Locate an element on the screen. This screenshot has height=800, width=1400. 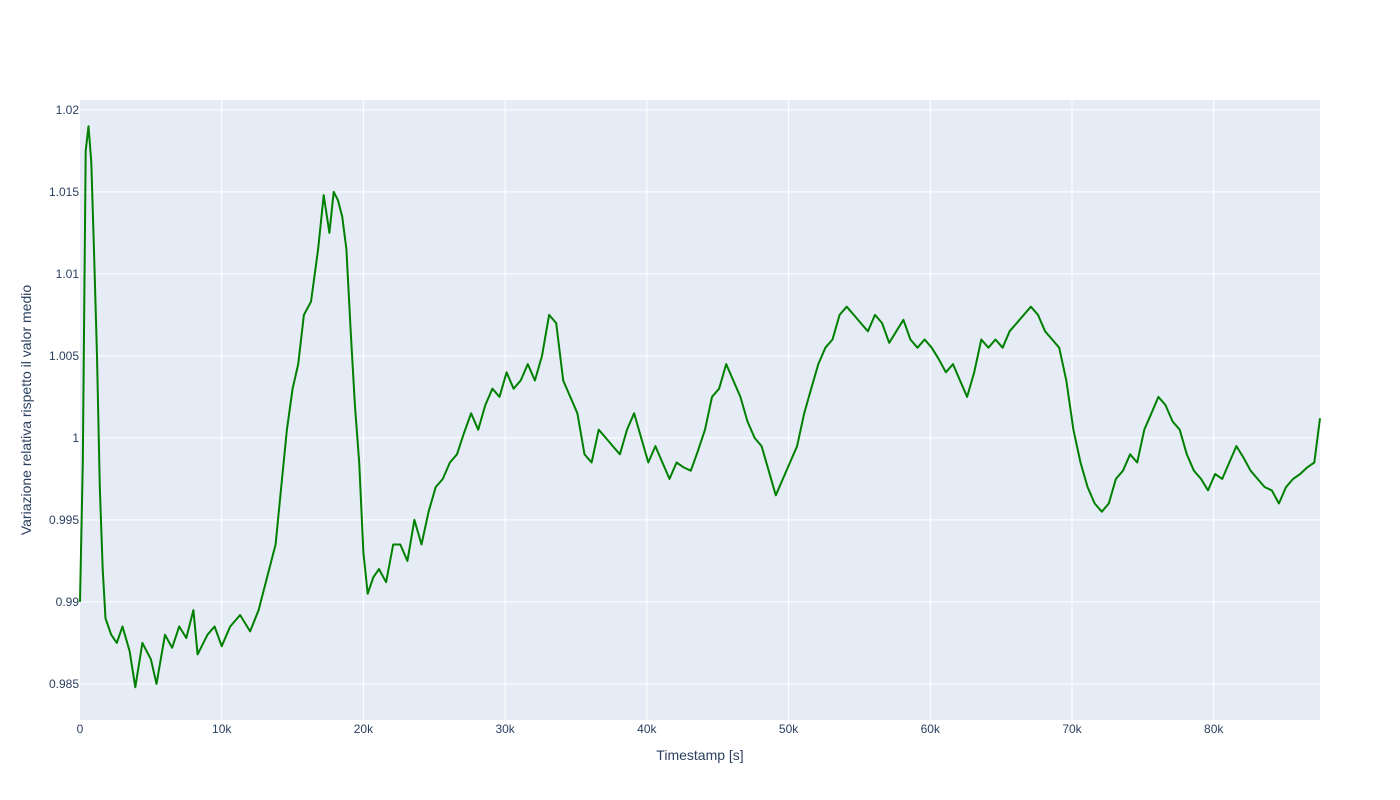
y-tick-label: 1.015 is located at coordinates (64, 192).